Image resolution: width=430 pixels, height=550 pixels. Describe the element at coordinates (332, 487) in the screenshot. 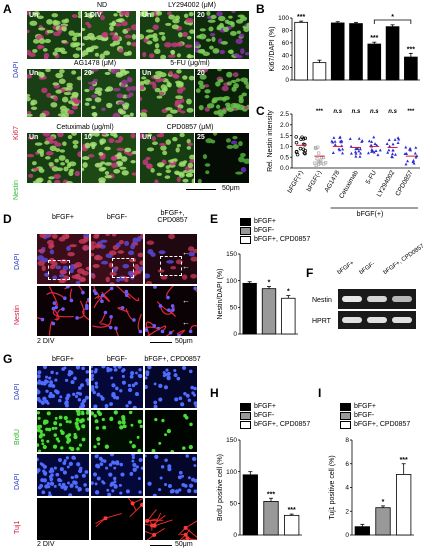

I see `y-axis-label: Tuj1 positive cell (%)` at that location.